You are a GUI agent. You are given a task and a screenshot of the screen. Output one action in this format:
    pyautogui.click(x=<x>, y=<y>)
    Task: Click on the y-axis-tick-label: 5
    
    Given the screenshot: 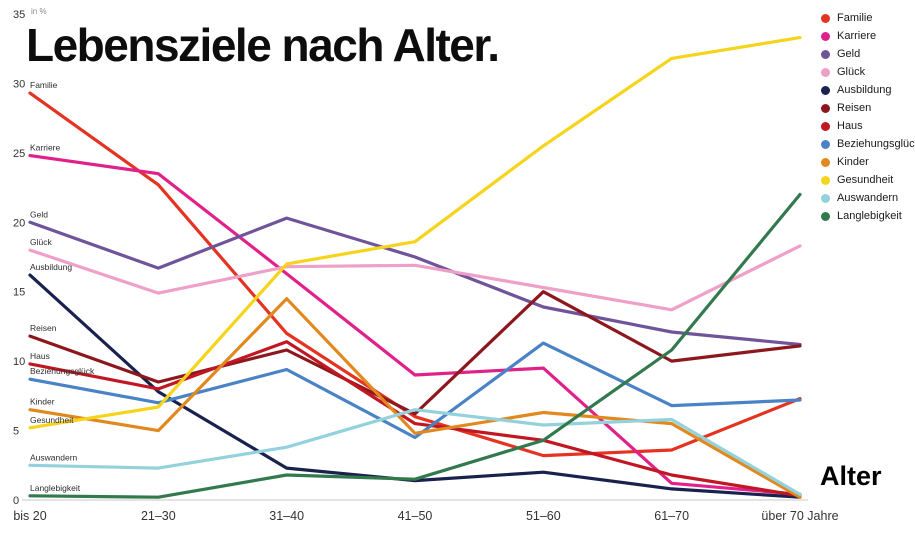 What is the action you would take?
    pyautogui.click(x=16, y=432)
    